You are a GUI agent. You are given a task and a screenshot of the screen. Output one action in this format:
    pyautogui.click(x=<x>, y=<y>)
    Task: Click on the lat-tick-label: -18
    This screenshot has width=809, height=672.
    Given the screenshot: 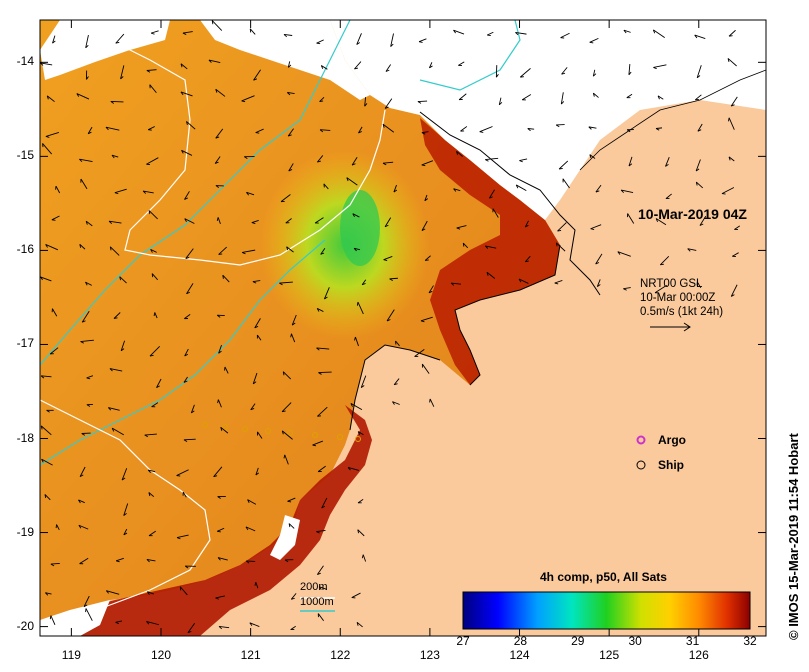 What is the action you would take?
    pyautogui.click(x=25, y=437)
    